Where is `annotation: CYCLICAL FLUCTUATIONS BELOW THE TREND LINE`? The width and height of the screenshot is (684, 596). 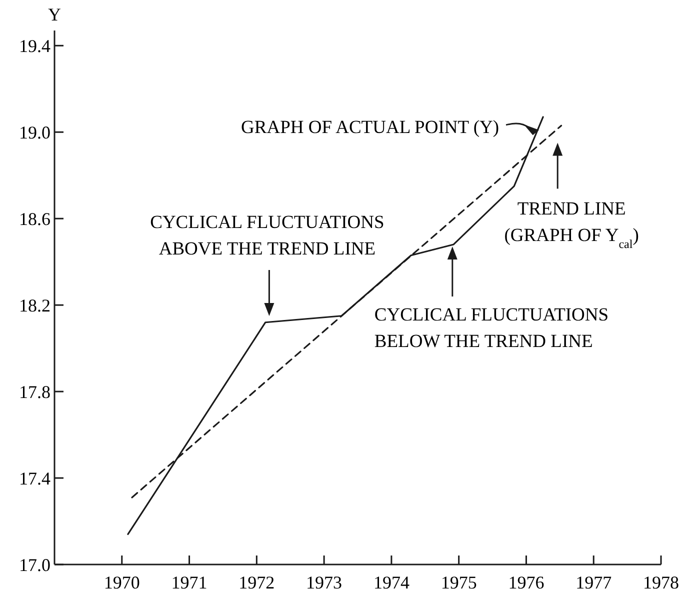 annotation: CYCLICAL FLUCTUATIONS BELOW THE TREND LINE is located at coordinates (491, 329).